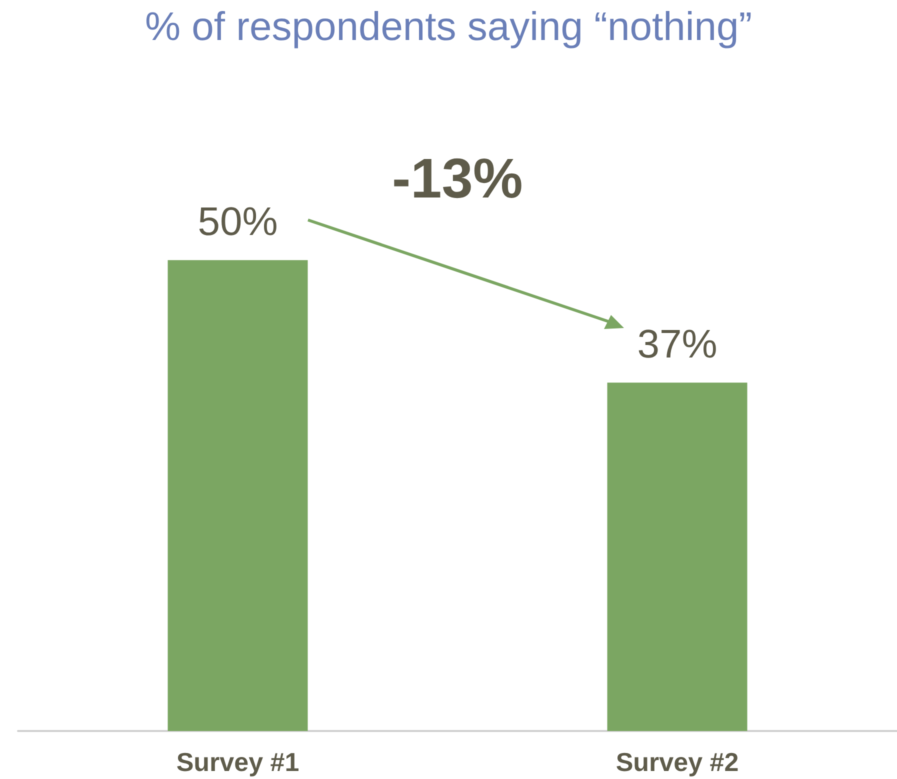 The image size is (897, 779). Describe the element at coordinates (448, 27) in the screenshot. I see `chart-title: % of respondents saying “nothing”` at that location.